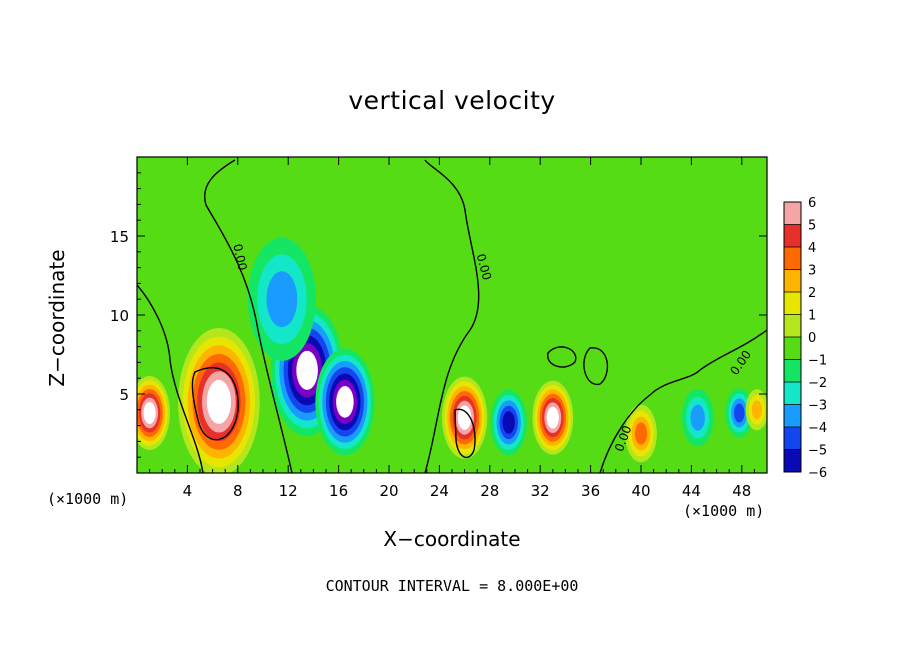 The width and height of the screenshot is (904, 654). I want to click on x-tick-label: 20, so click(388, 491).